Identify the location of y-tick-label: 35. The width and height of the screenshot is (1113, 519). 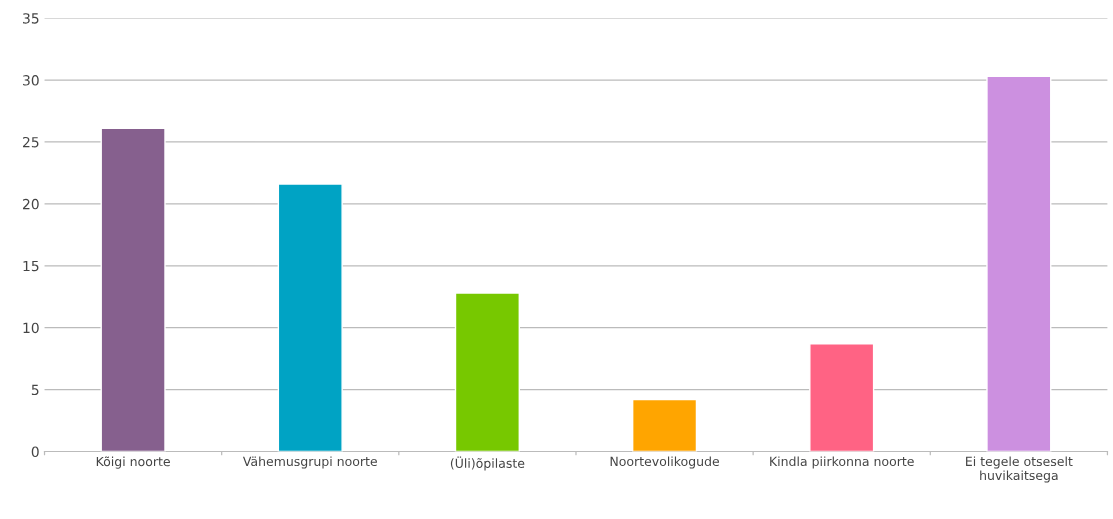
(31, 18).